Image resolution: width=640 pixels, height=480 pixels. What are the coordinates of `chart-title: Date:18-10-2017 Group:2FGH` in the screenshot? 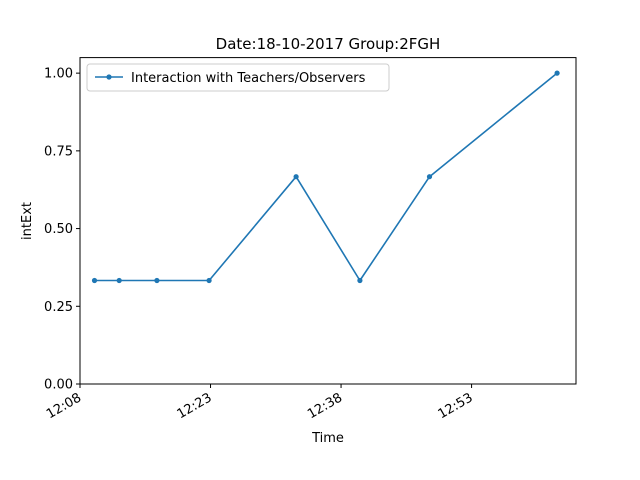 It's located at (328, 44).